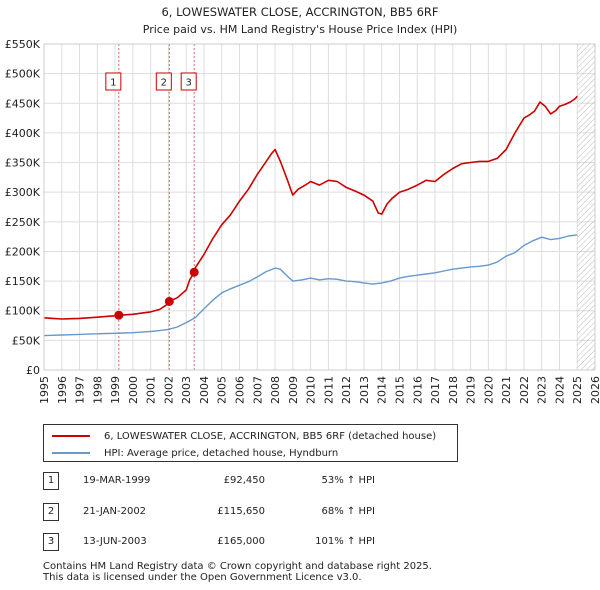 The width and height of the screenshot is (600, 590). I want to click on x-tick-label: 2002, so click(168, 390).